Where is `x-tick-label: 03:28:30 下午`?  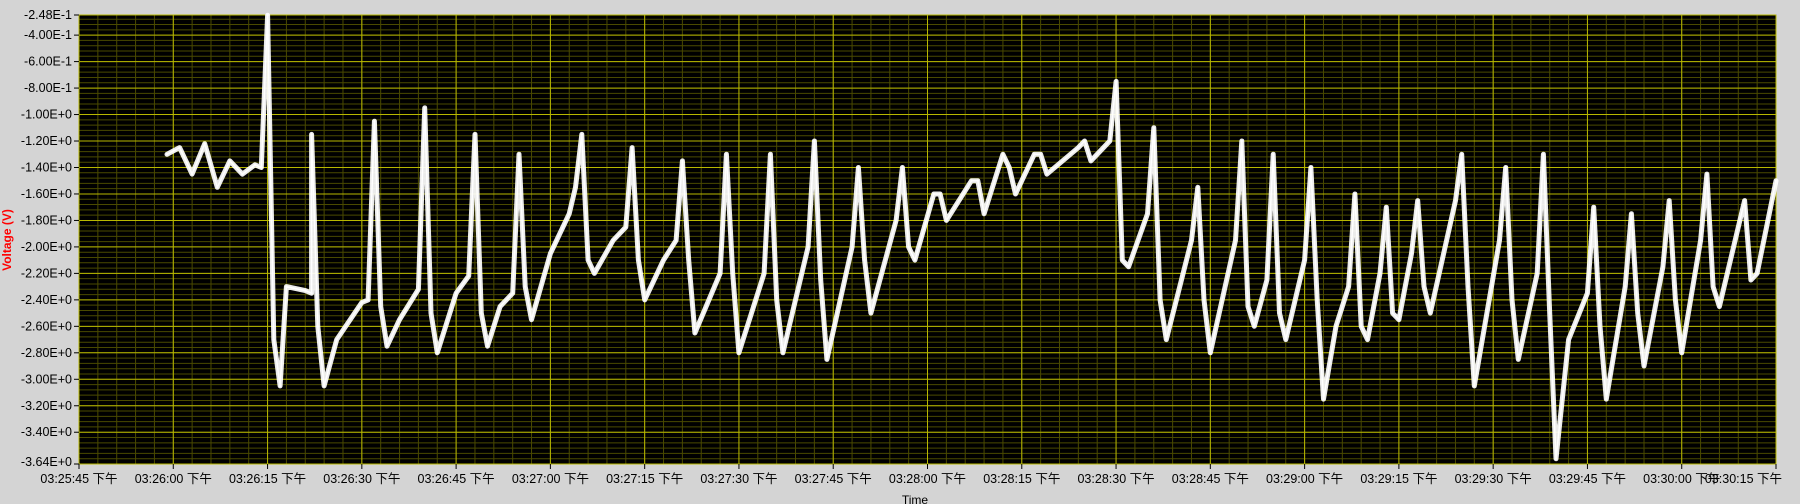
x-tick-label: 03:28:30 下午 is located at coordinates (1115, 479).